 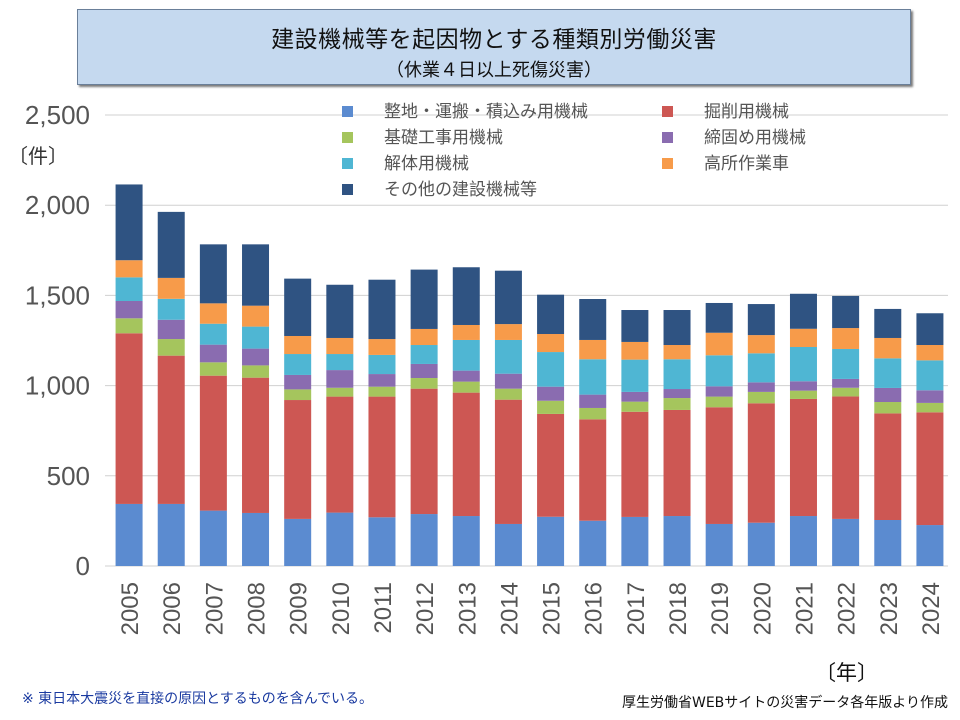 I want to click on bar-stack-2006, so click(x=171, y=388).